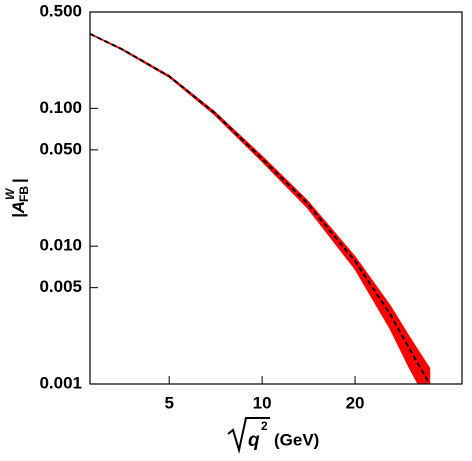 Image resolution: width=472 pixels, height=461 pixels. Describe the element at coordinates (24, 194) in the screenshot. I see `y-label-sub: FB` at that location.